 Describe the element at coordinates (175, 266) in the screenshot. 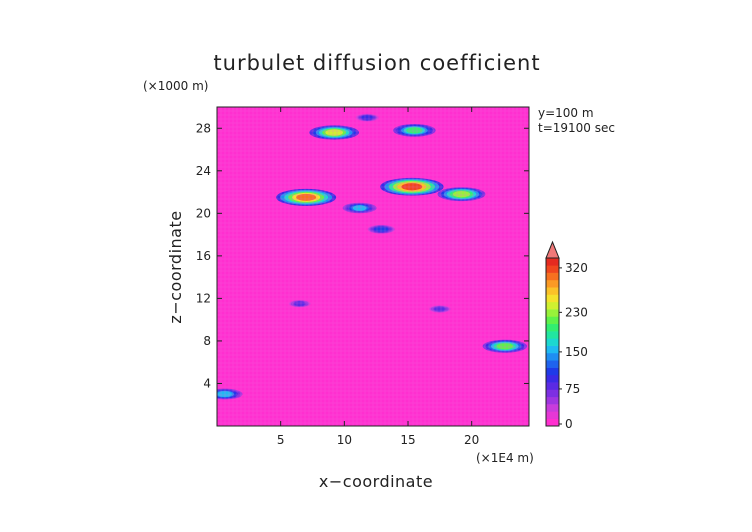

I see `y-axis-label: z−coordinate` at that location.